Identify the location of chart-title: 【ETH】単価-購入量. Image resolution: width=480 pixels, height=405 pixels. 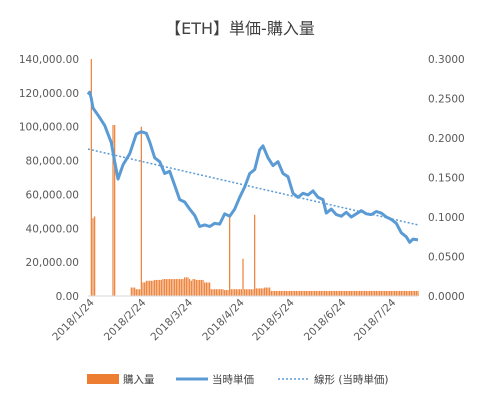
(240, 28).